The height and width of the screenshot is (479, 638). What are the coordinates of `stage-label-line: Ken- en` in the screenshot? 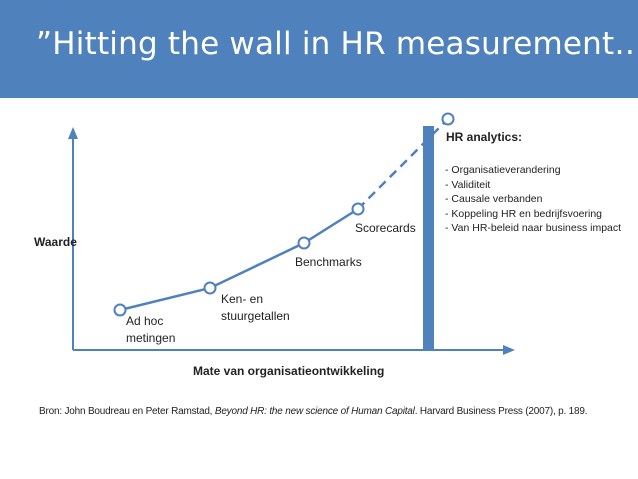 It's located at (242, 299).